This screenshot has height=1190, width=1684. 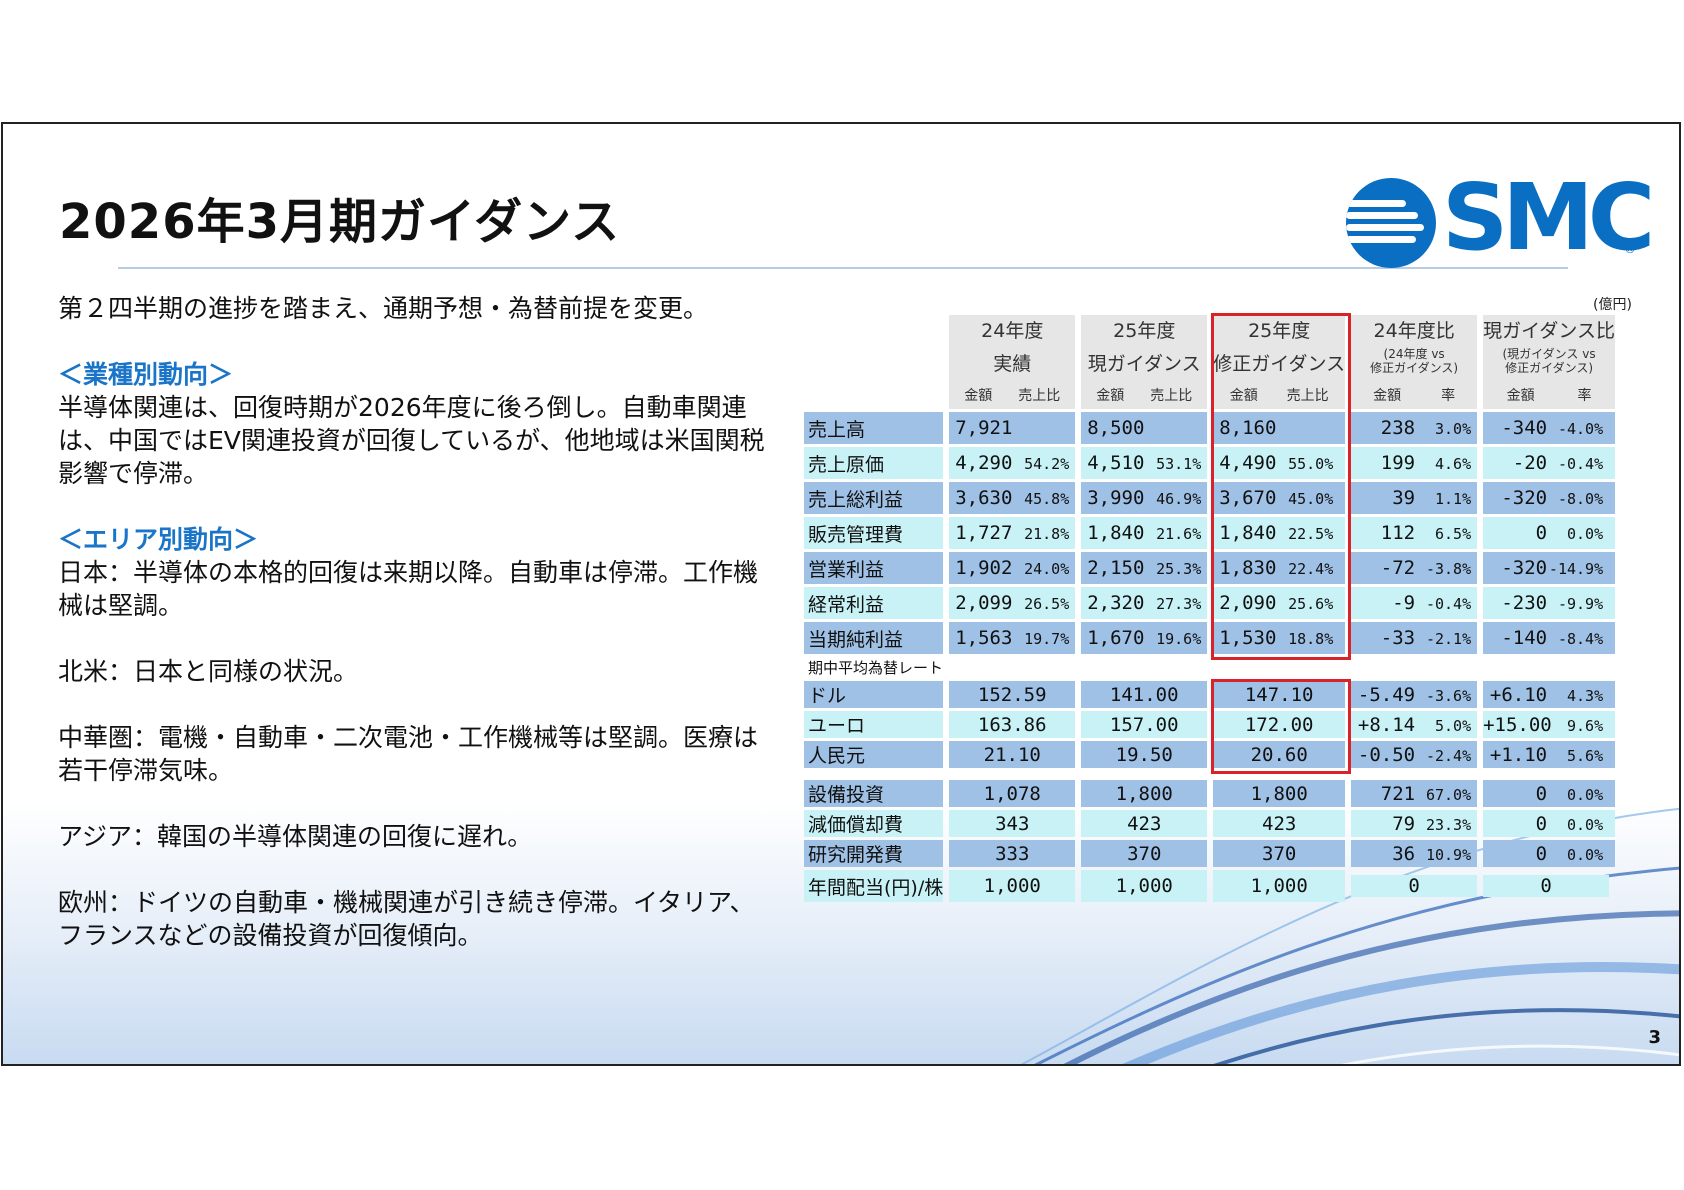 What do you see at coordinates (1414, 331) in the screenshot?
I see `column-title: 24年度比` at bounding box center [1414, 331].